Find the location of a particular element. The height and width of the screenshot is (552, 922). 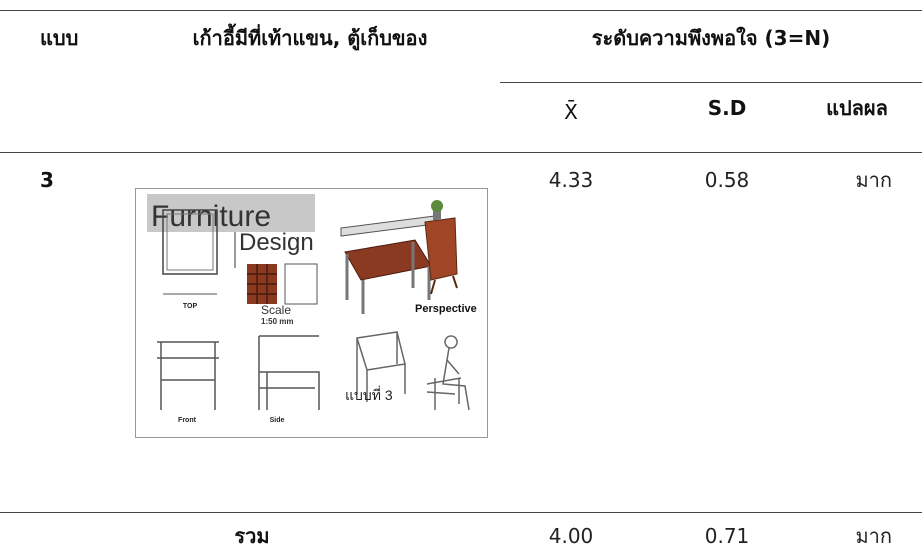

title-box is located at coordinates (231, 213).